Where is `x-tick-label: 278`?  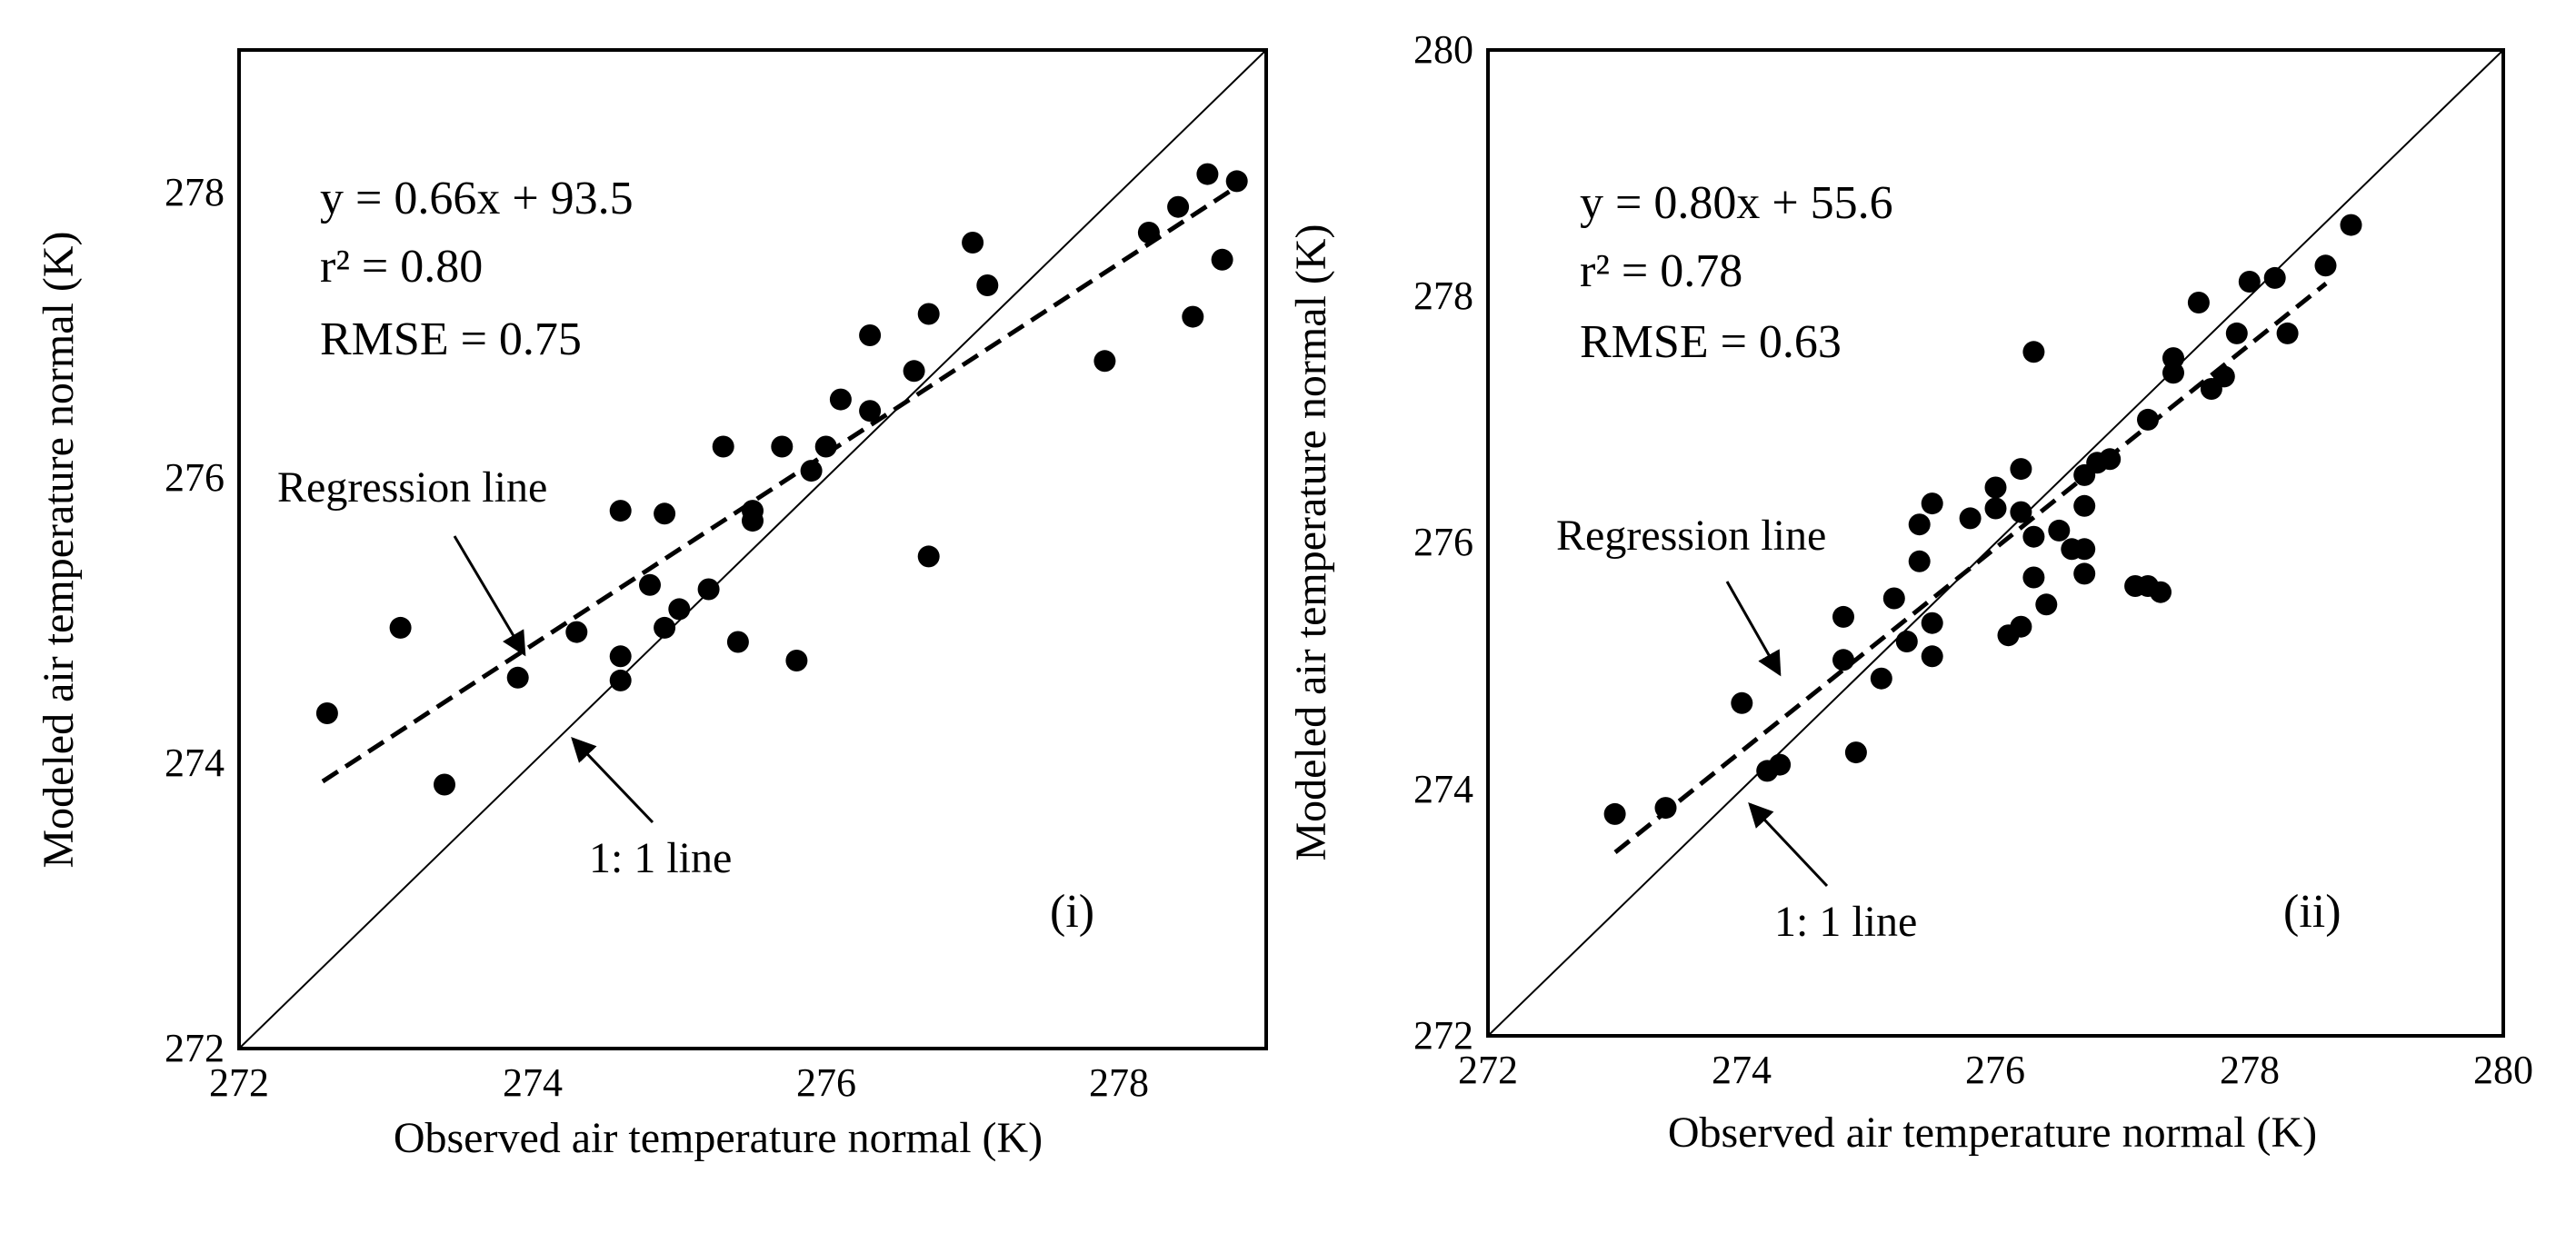 x-tick-label: 278 is located at coordinates (1119, 1082).